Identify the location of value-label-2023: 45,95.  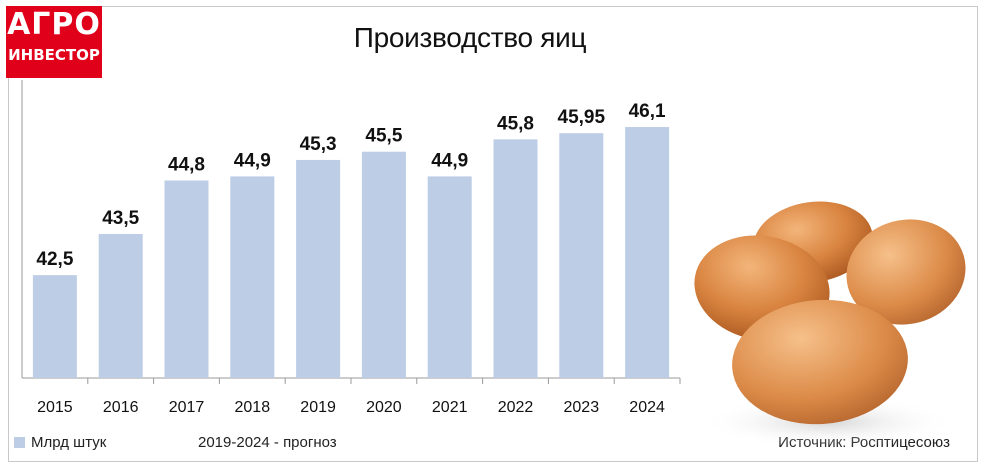
(582, 117).